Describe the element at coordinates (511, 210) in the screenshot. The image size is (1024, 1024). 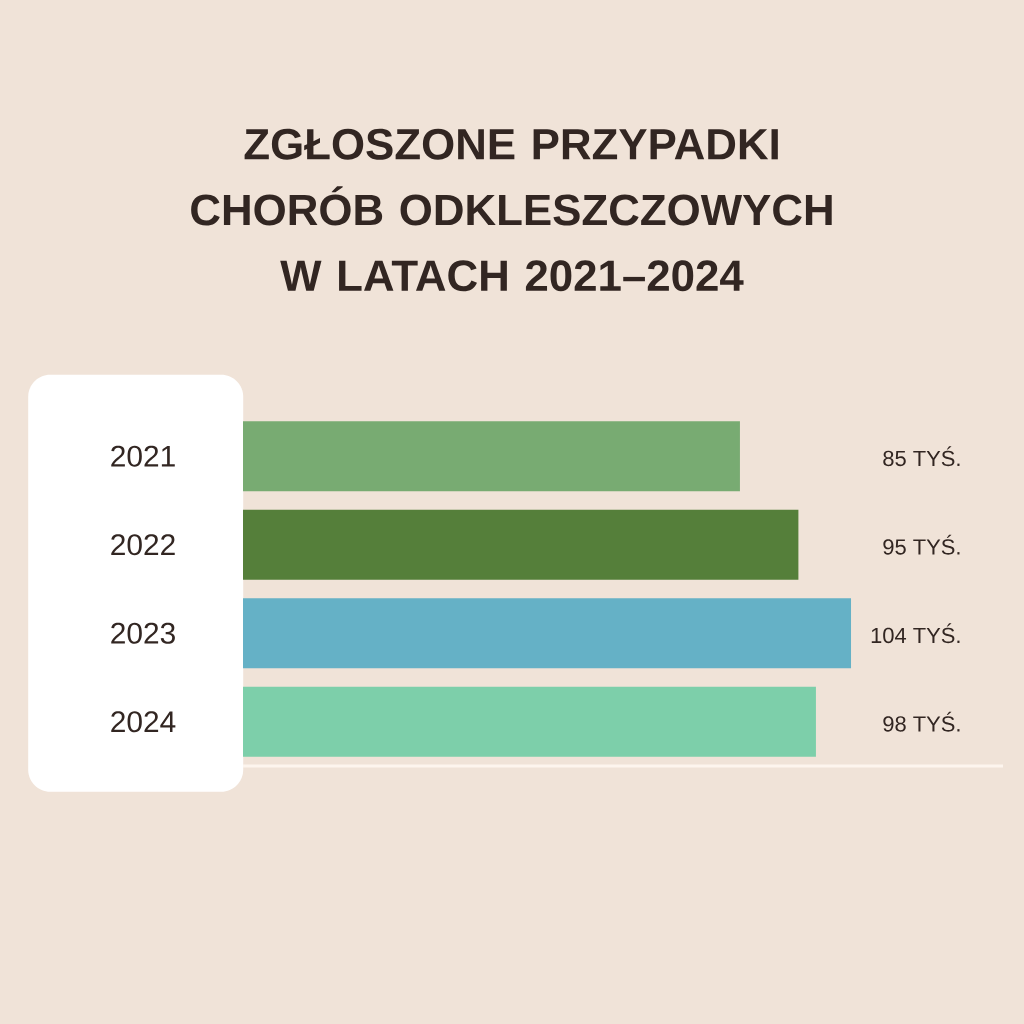
I see `chart-title: ZGŁOSZONE PRZYPADKI CHORÓB ODKLESZCZOWYCH W LATACH 2021–2024` at that location.